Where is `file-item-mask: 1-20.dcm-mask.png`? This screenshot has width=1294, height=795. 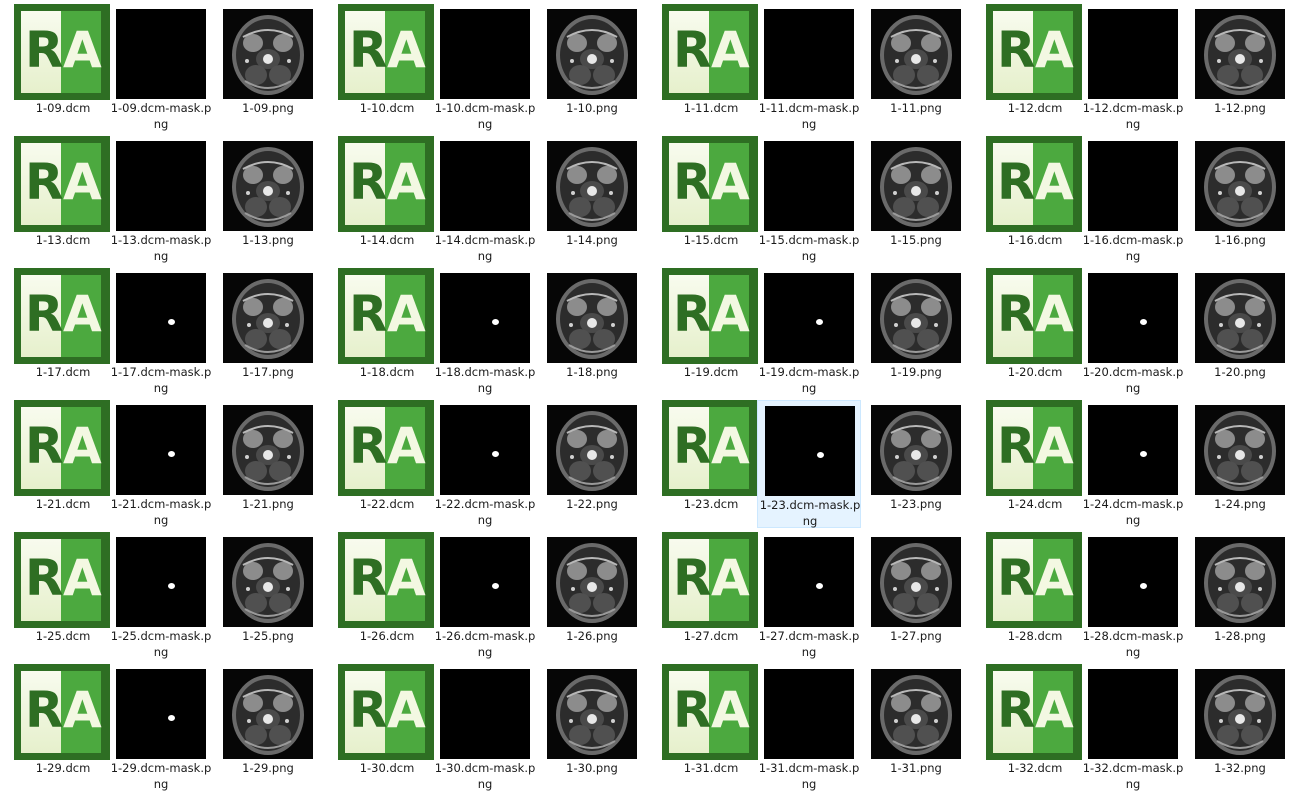 file-item-mask: 1-20.dcm-mask.png is located at coordinates (1133, 332).